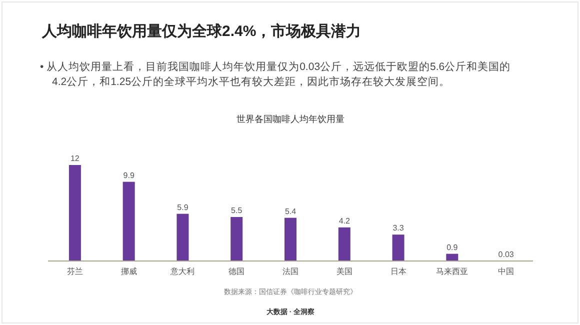 The image size is (580, 325). What do you see at coordinates (74, 271) in the screenshot?
I see `x-tick-label: 芬兰` at bounding box center [74, 271].